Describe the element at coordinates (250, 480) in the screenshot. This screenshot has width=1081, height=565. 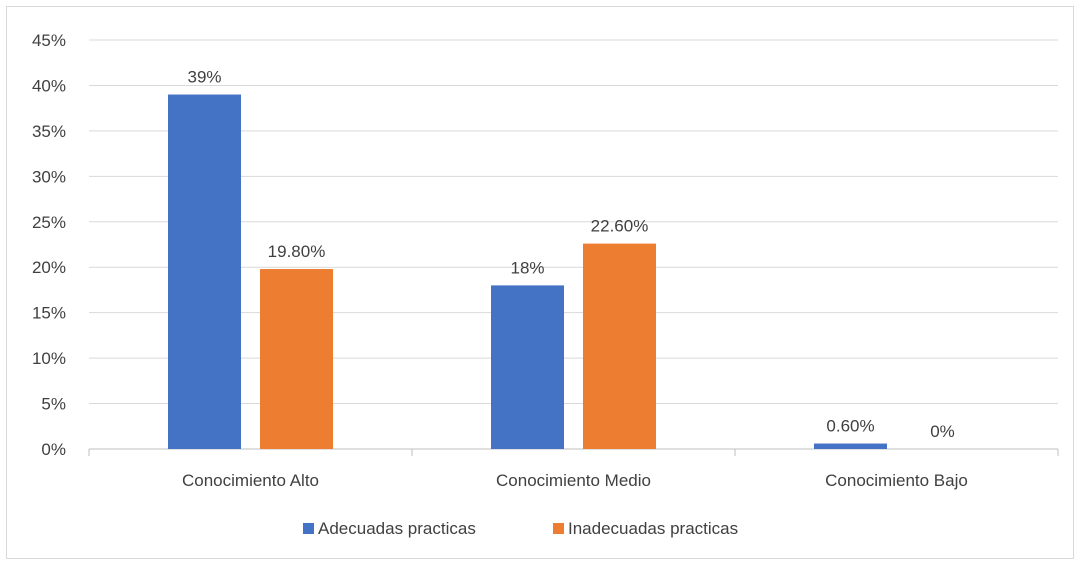
I see `x-category-label: Conocimiento Alto` at that location.